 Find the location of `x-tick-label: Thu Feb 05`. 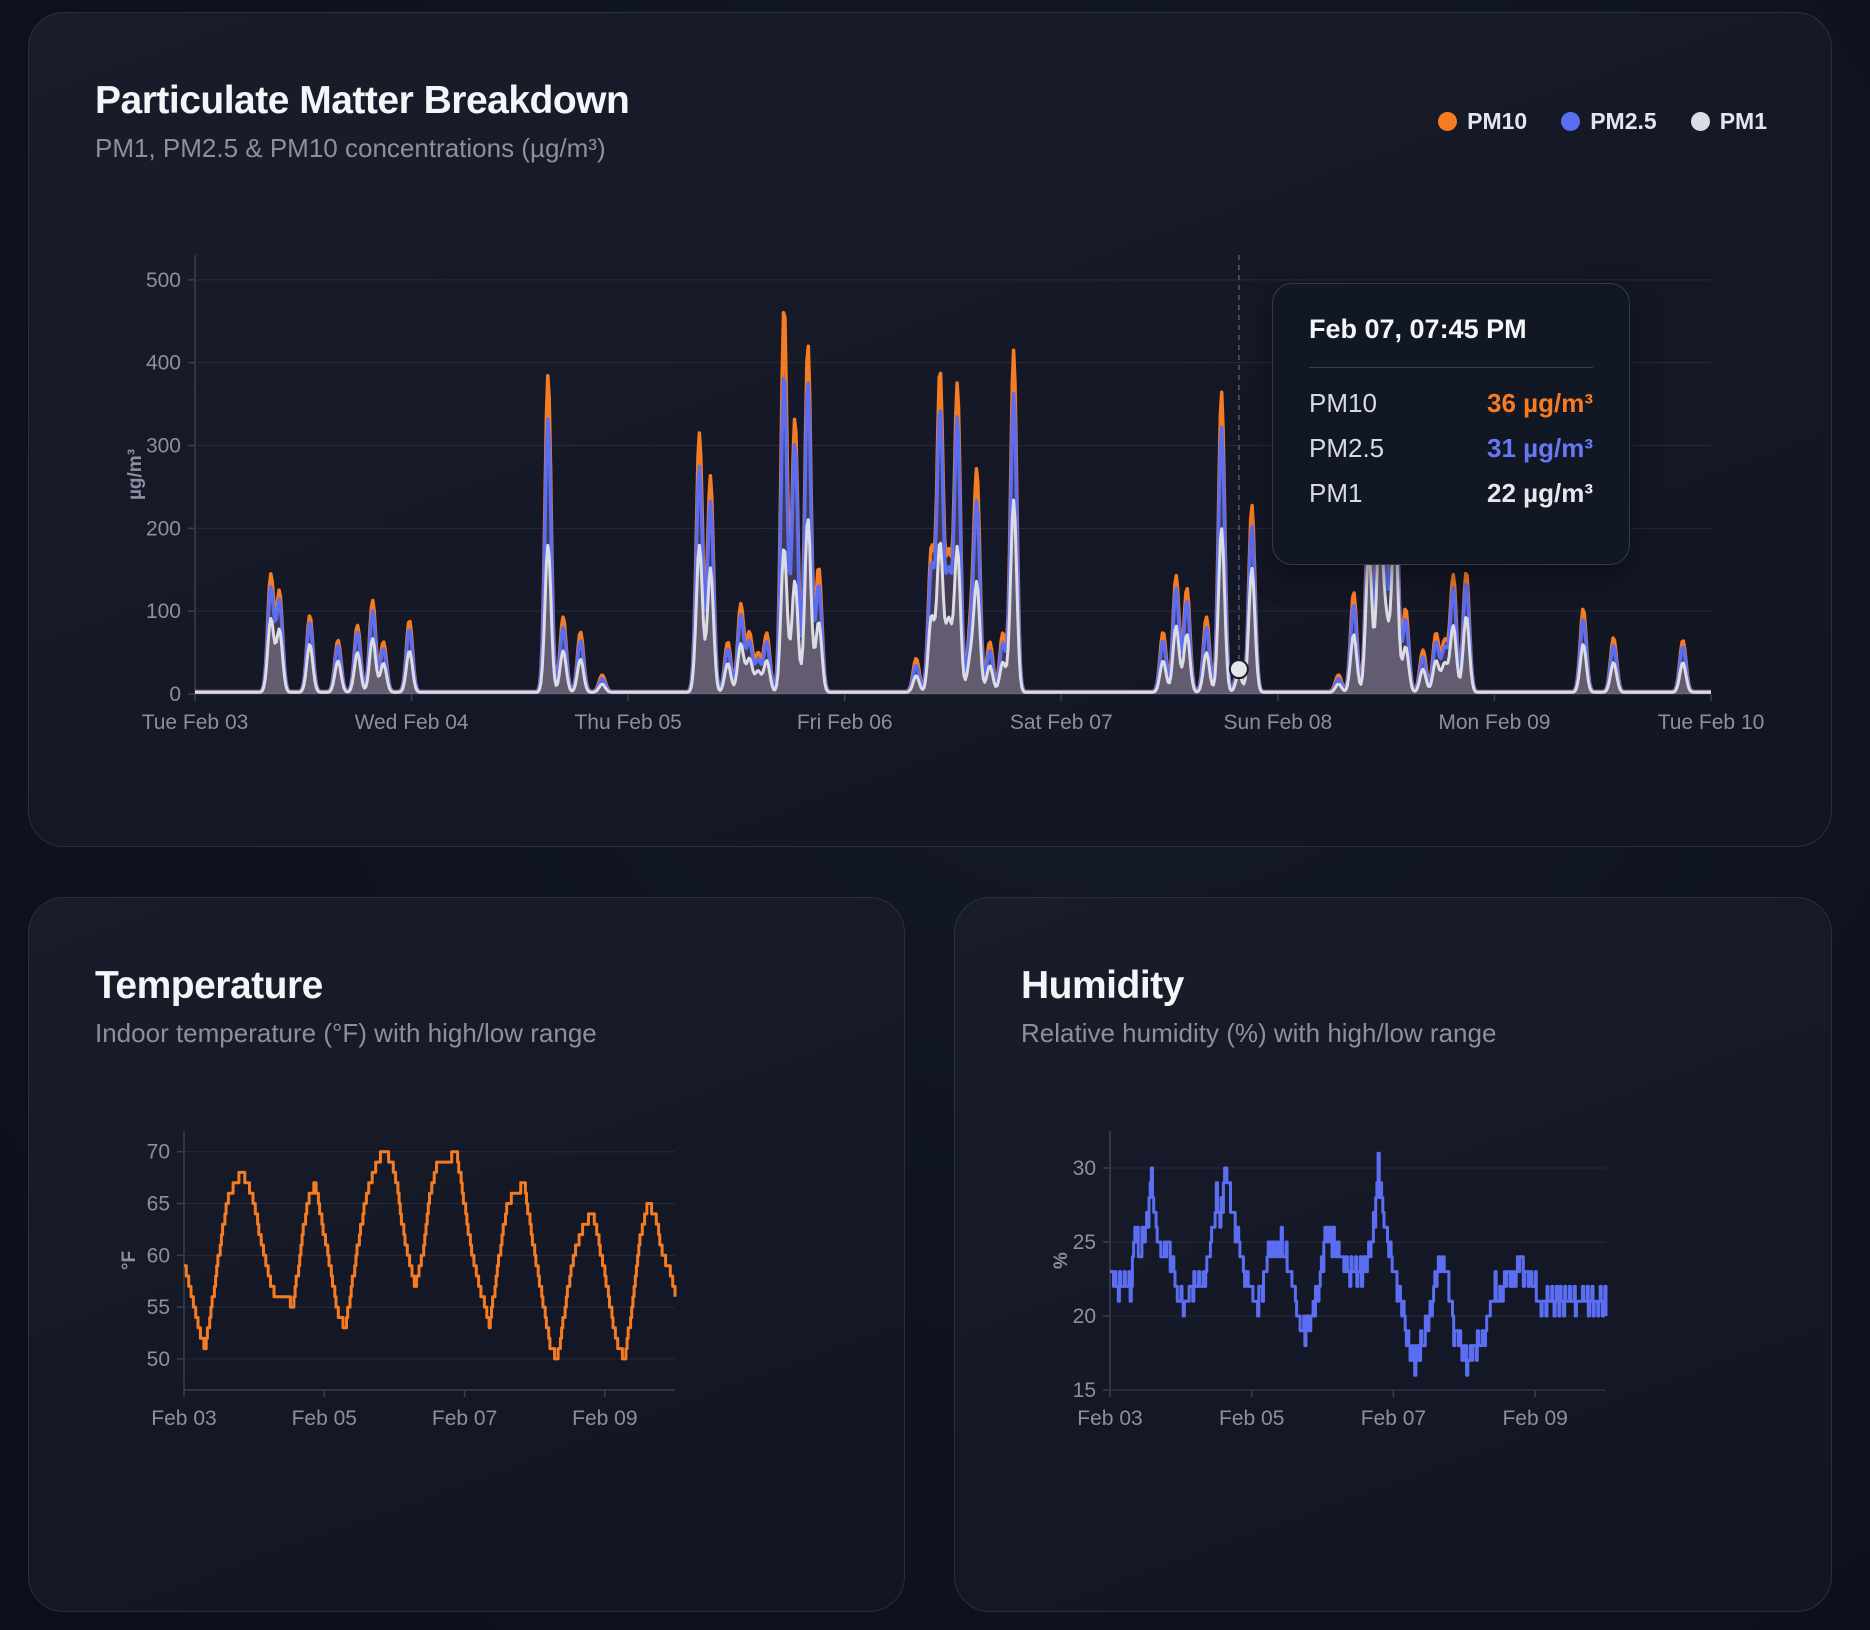

x-tick-label: Thu Feb 05 is located at coordinates (627, 722).